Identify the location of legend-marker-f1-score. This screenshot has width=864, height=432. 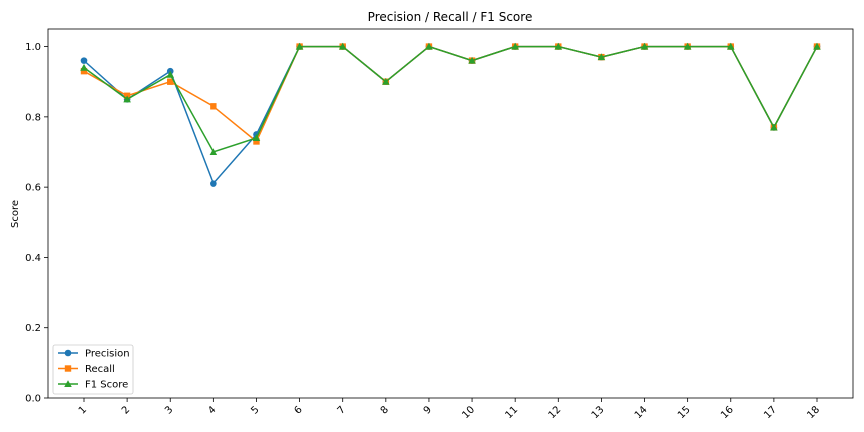
(68, 384).